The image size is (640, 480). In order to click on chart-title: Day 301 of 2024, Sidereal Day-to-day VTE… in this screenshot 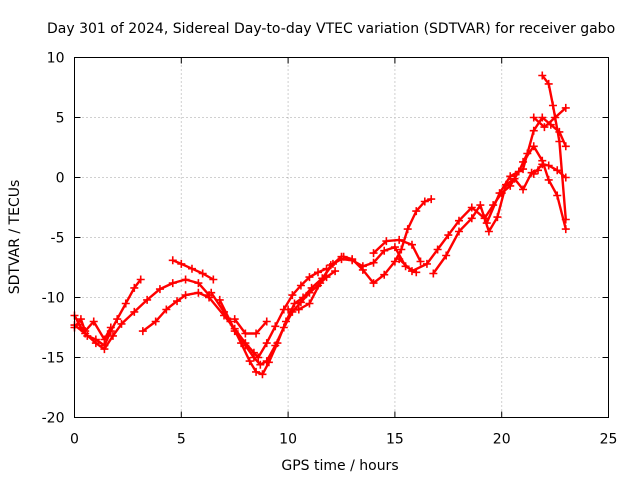, I will do `click(331, 29)`.